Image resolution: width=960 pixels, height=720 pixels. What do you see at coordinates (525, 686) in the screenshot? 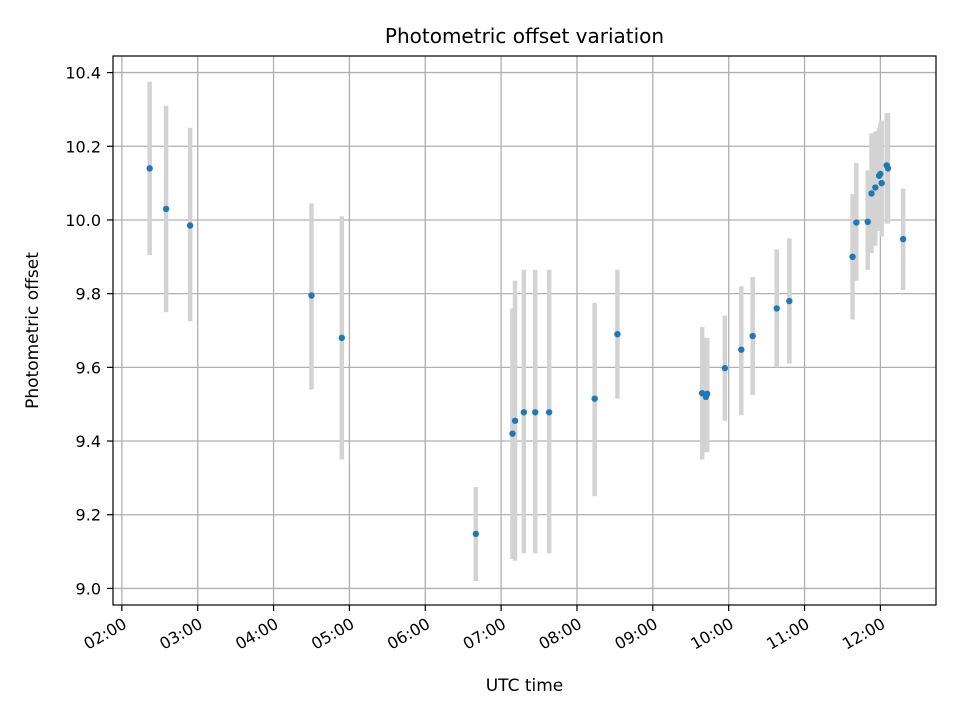
I see `x-axis-label: UTC time` at bounding box center [525, 686].